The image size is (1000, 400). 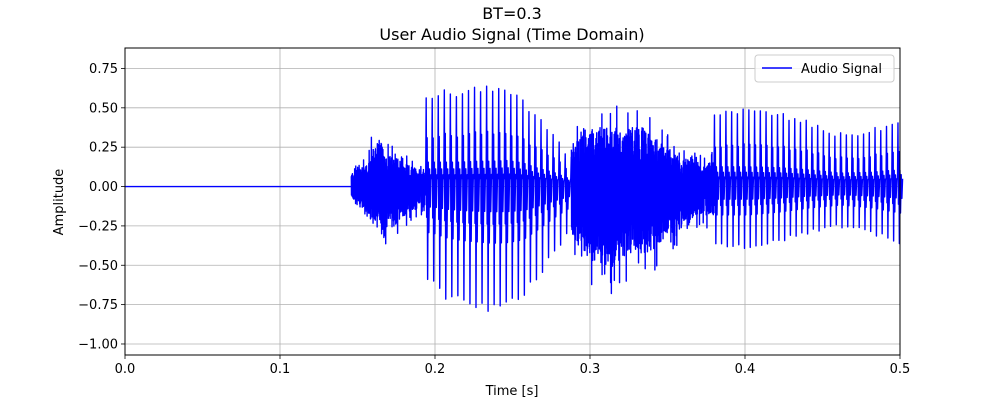 I want to click on y-tick-label: −1.00, so click(x=98, y=344).